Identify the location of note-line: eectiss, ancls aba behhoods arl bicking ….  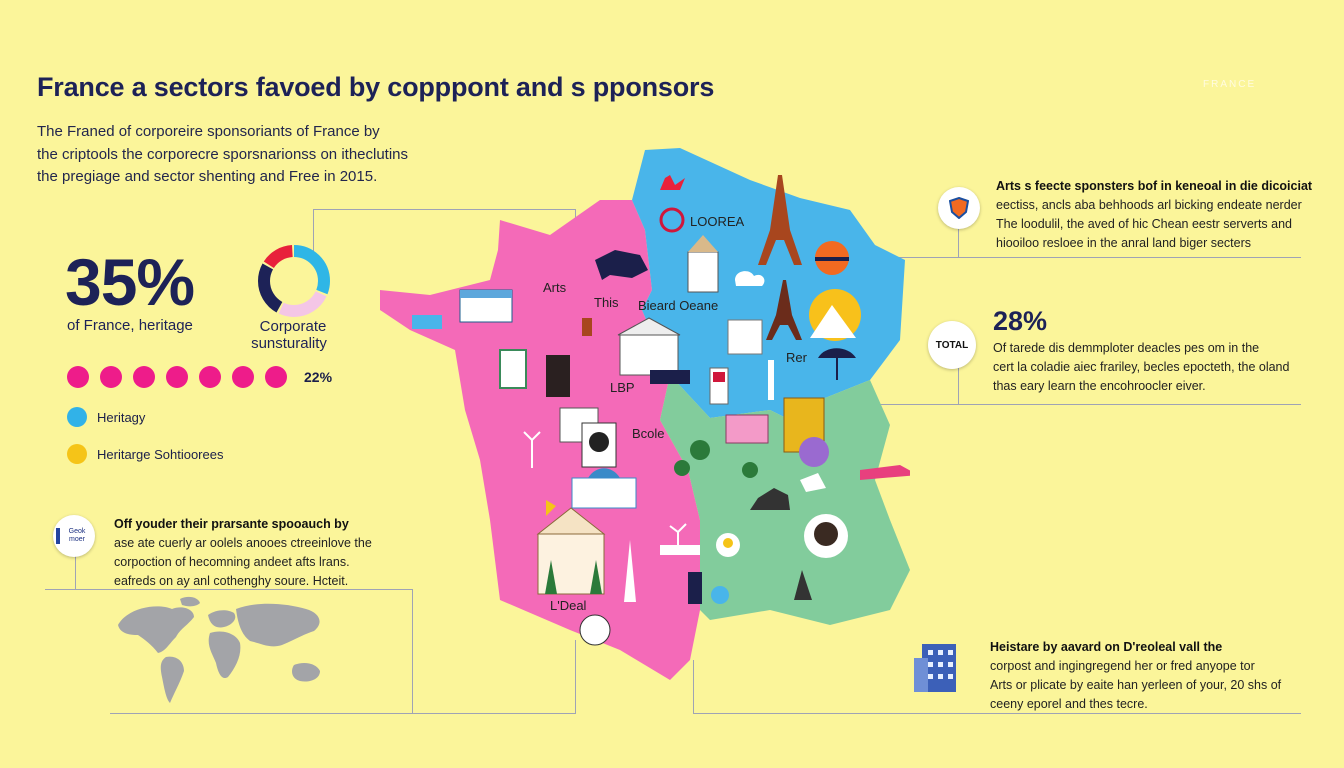
(1149, 205).